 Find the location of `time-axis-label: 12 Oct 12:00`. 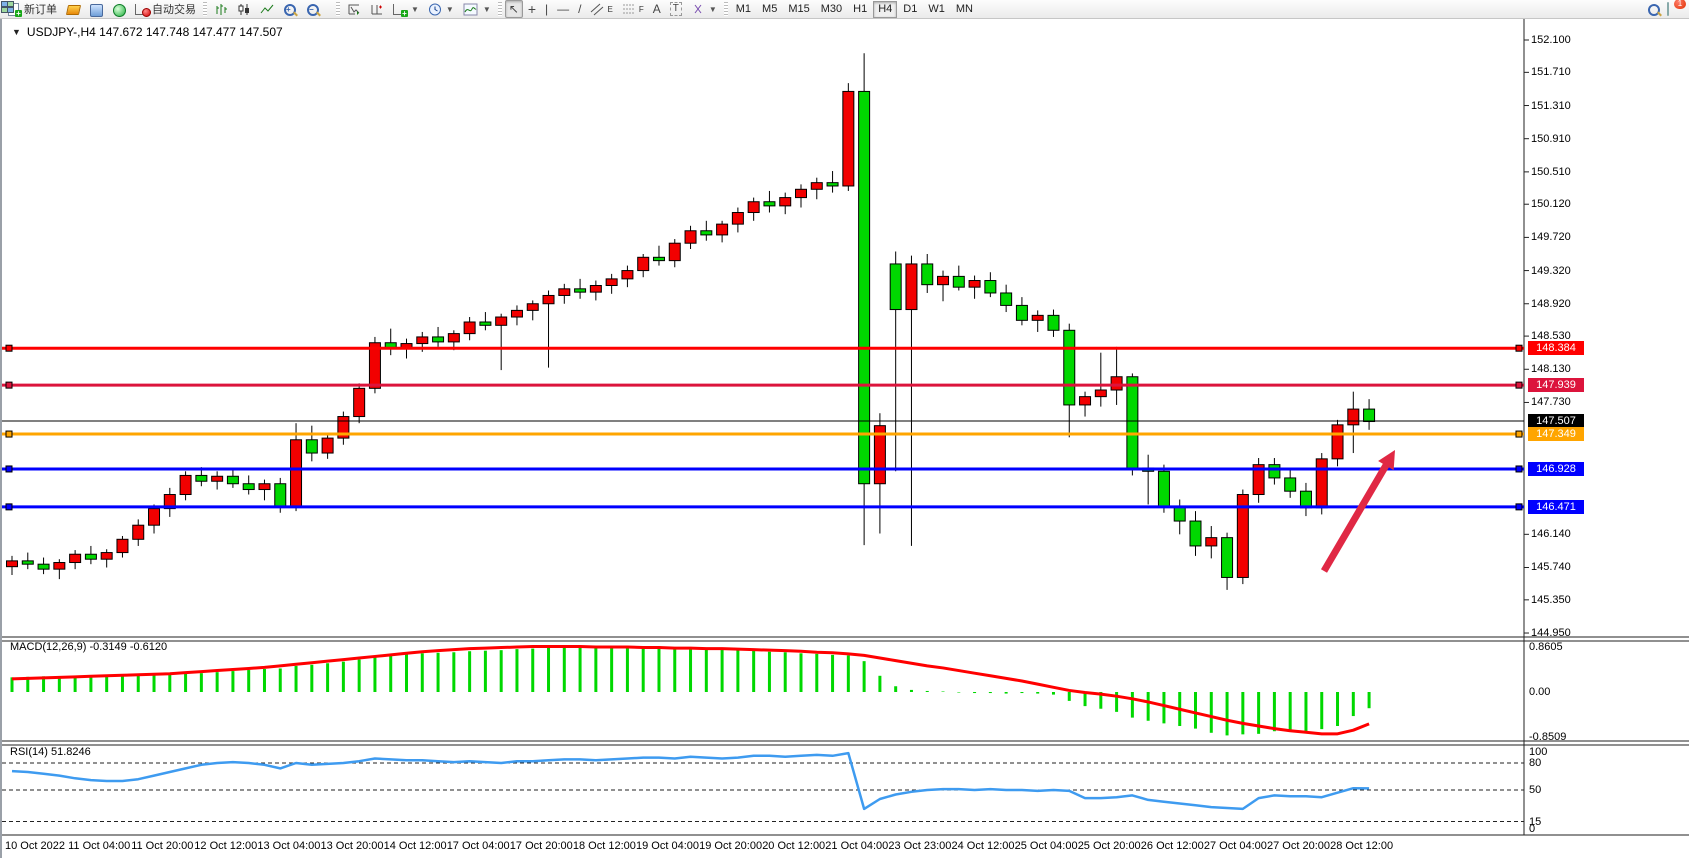

time-axis-label: 12 Oct 12:00 is located at coordinates (226, 846).